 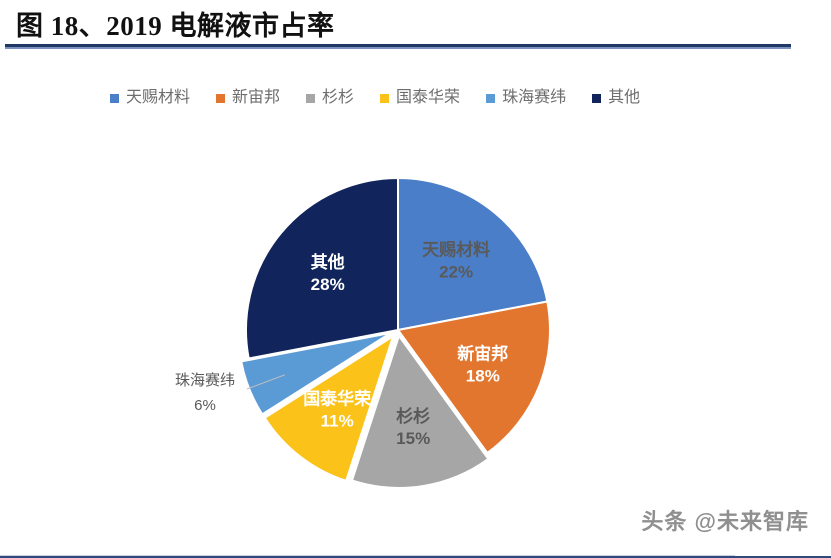 I want to click on header-divider, so click(x=398, y=46).